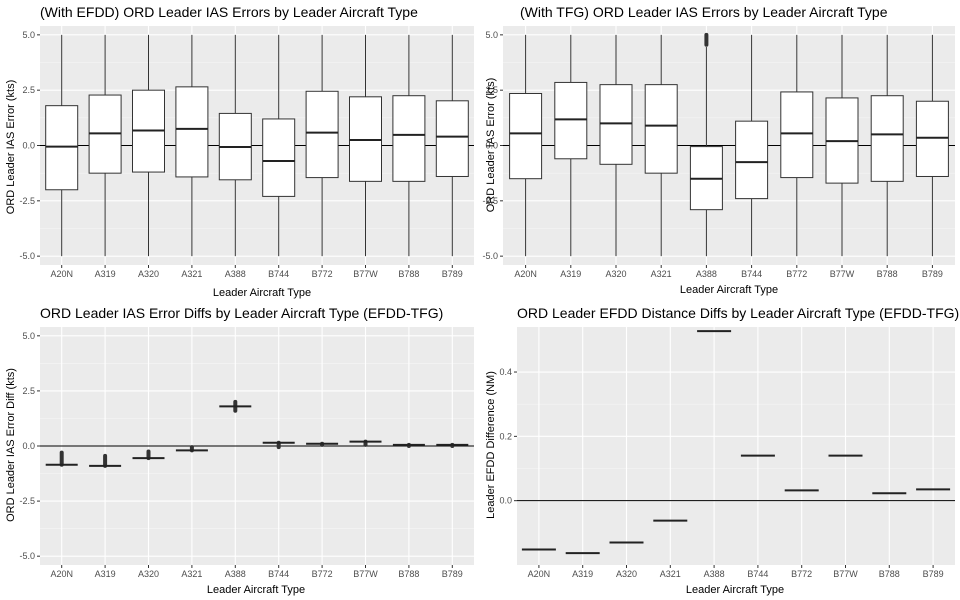 This screenshot has height=600, width=960. Describe the element at coordinates (27, 501) in the screenshot. I see `y-tick-label: -2.5` at that location.